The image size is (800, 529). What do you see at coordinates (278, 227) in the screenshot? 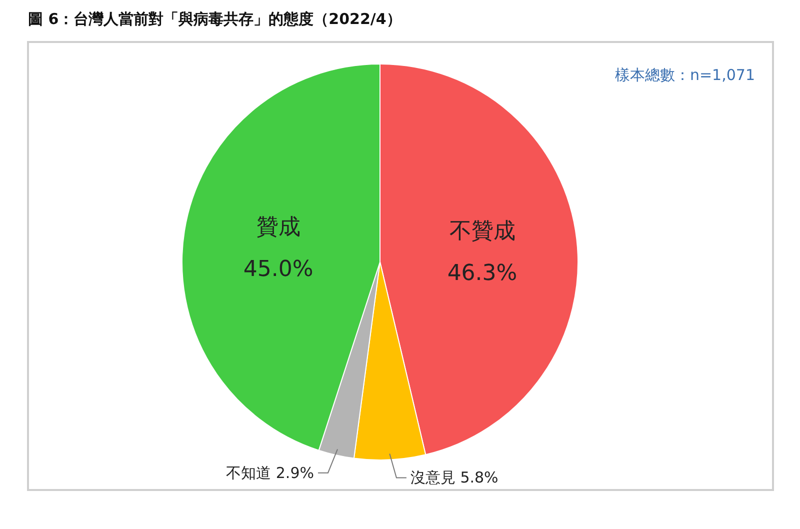
I see `slice-label: 贊成` at bounding box center [278, 227].